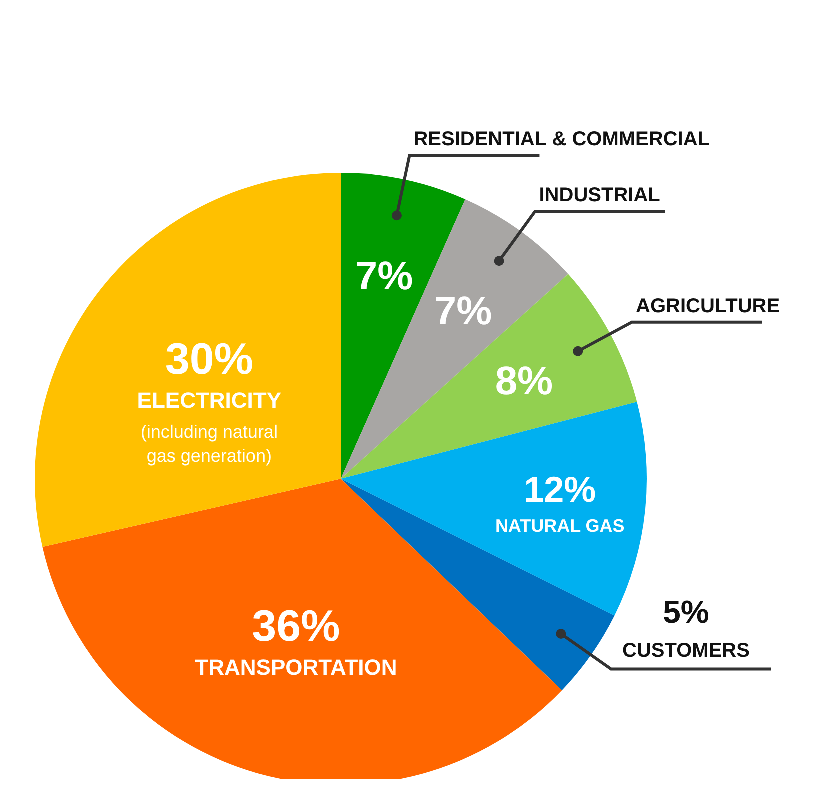 The image size is (825, 787). I want to click on slice-label: INDUSTRIAL, so click(599, 195).